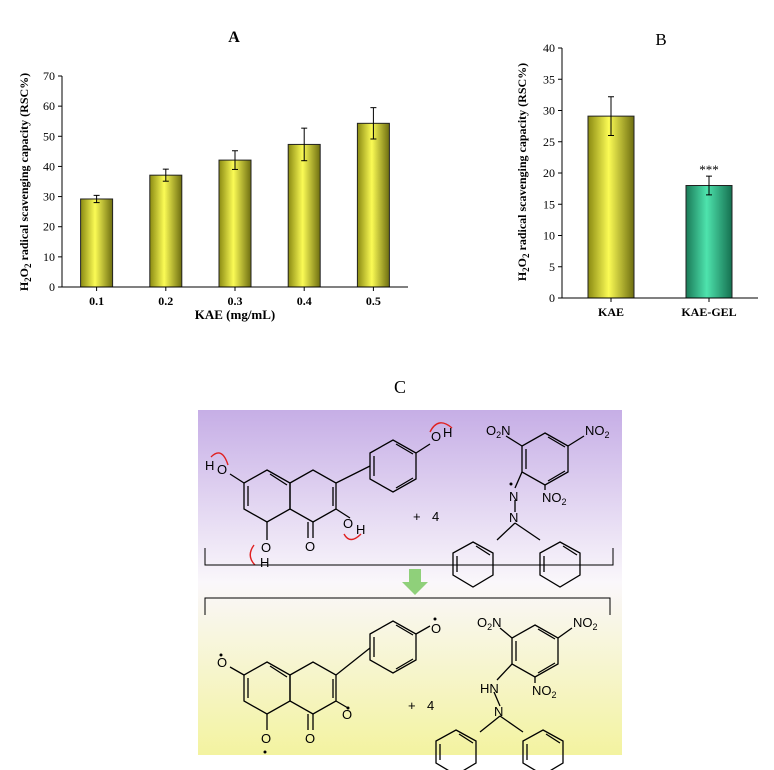 The height and width of the screenshot is (770, 774). Describe the element at coordinates (235, 301) in the screenshot. I see `x-tick-label: 0.3` at that location.